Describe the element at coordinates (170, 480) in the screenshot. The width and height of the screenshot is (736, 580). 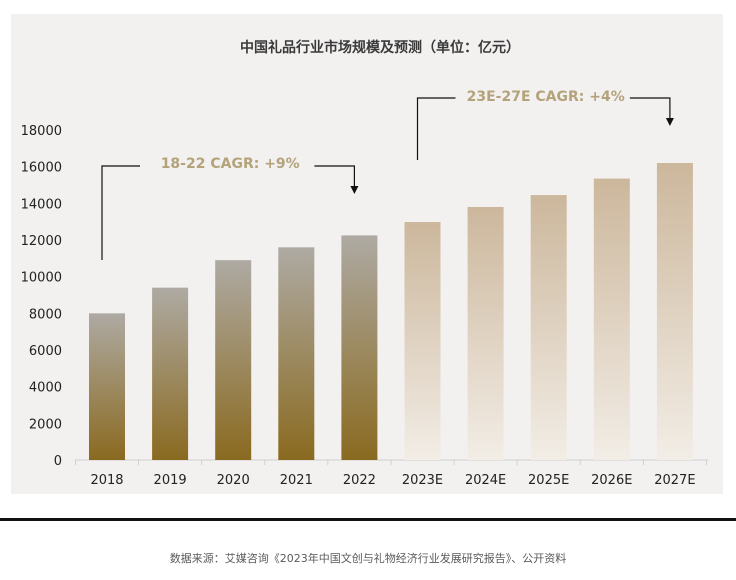
I see `x-tick-label: 2019` at that location.